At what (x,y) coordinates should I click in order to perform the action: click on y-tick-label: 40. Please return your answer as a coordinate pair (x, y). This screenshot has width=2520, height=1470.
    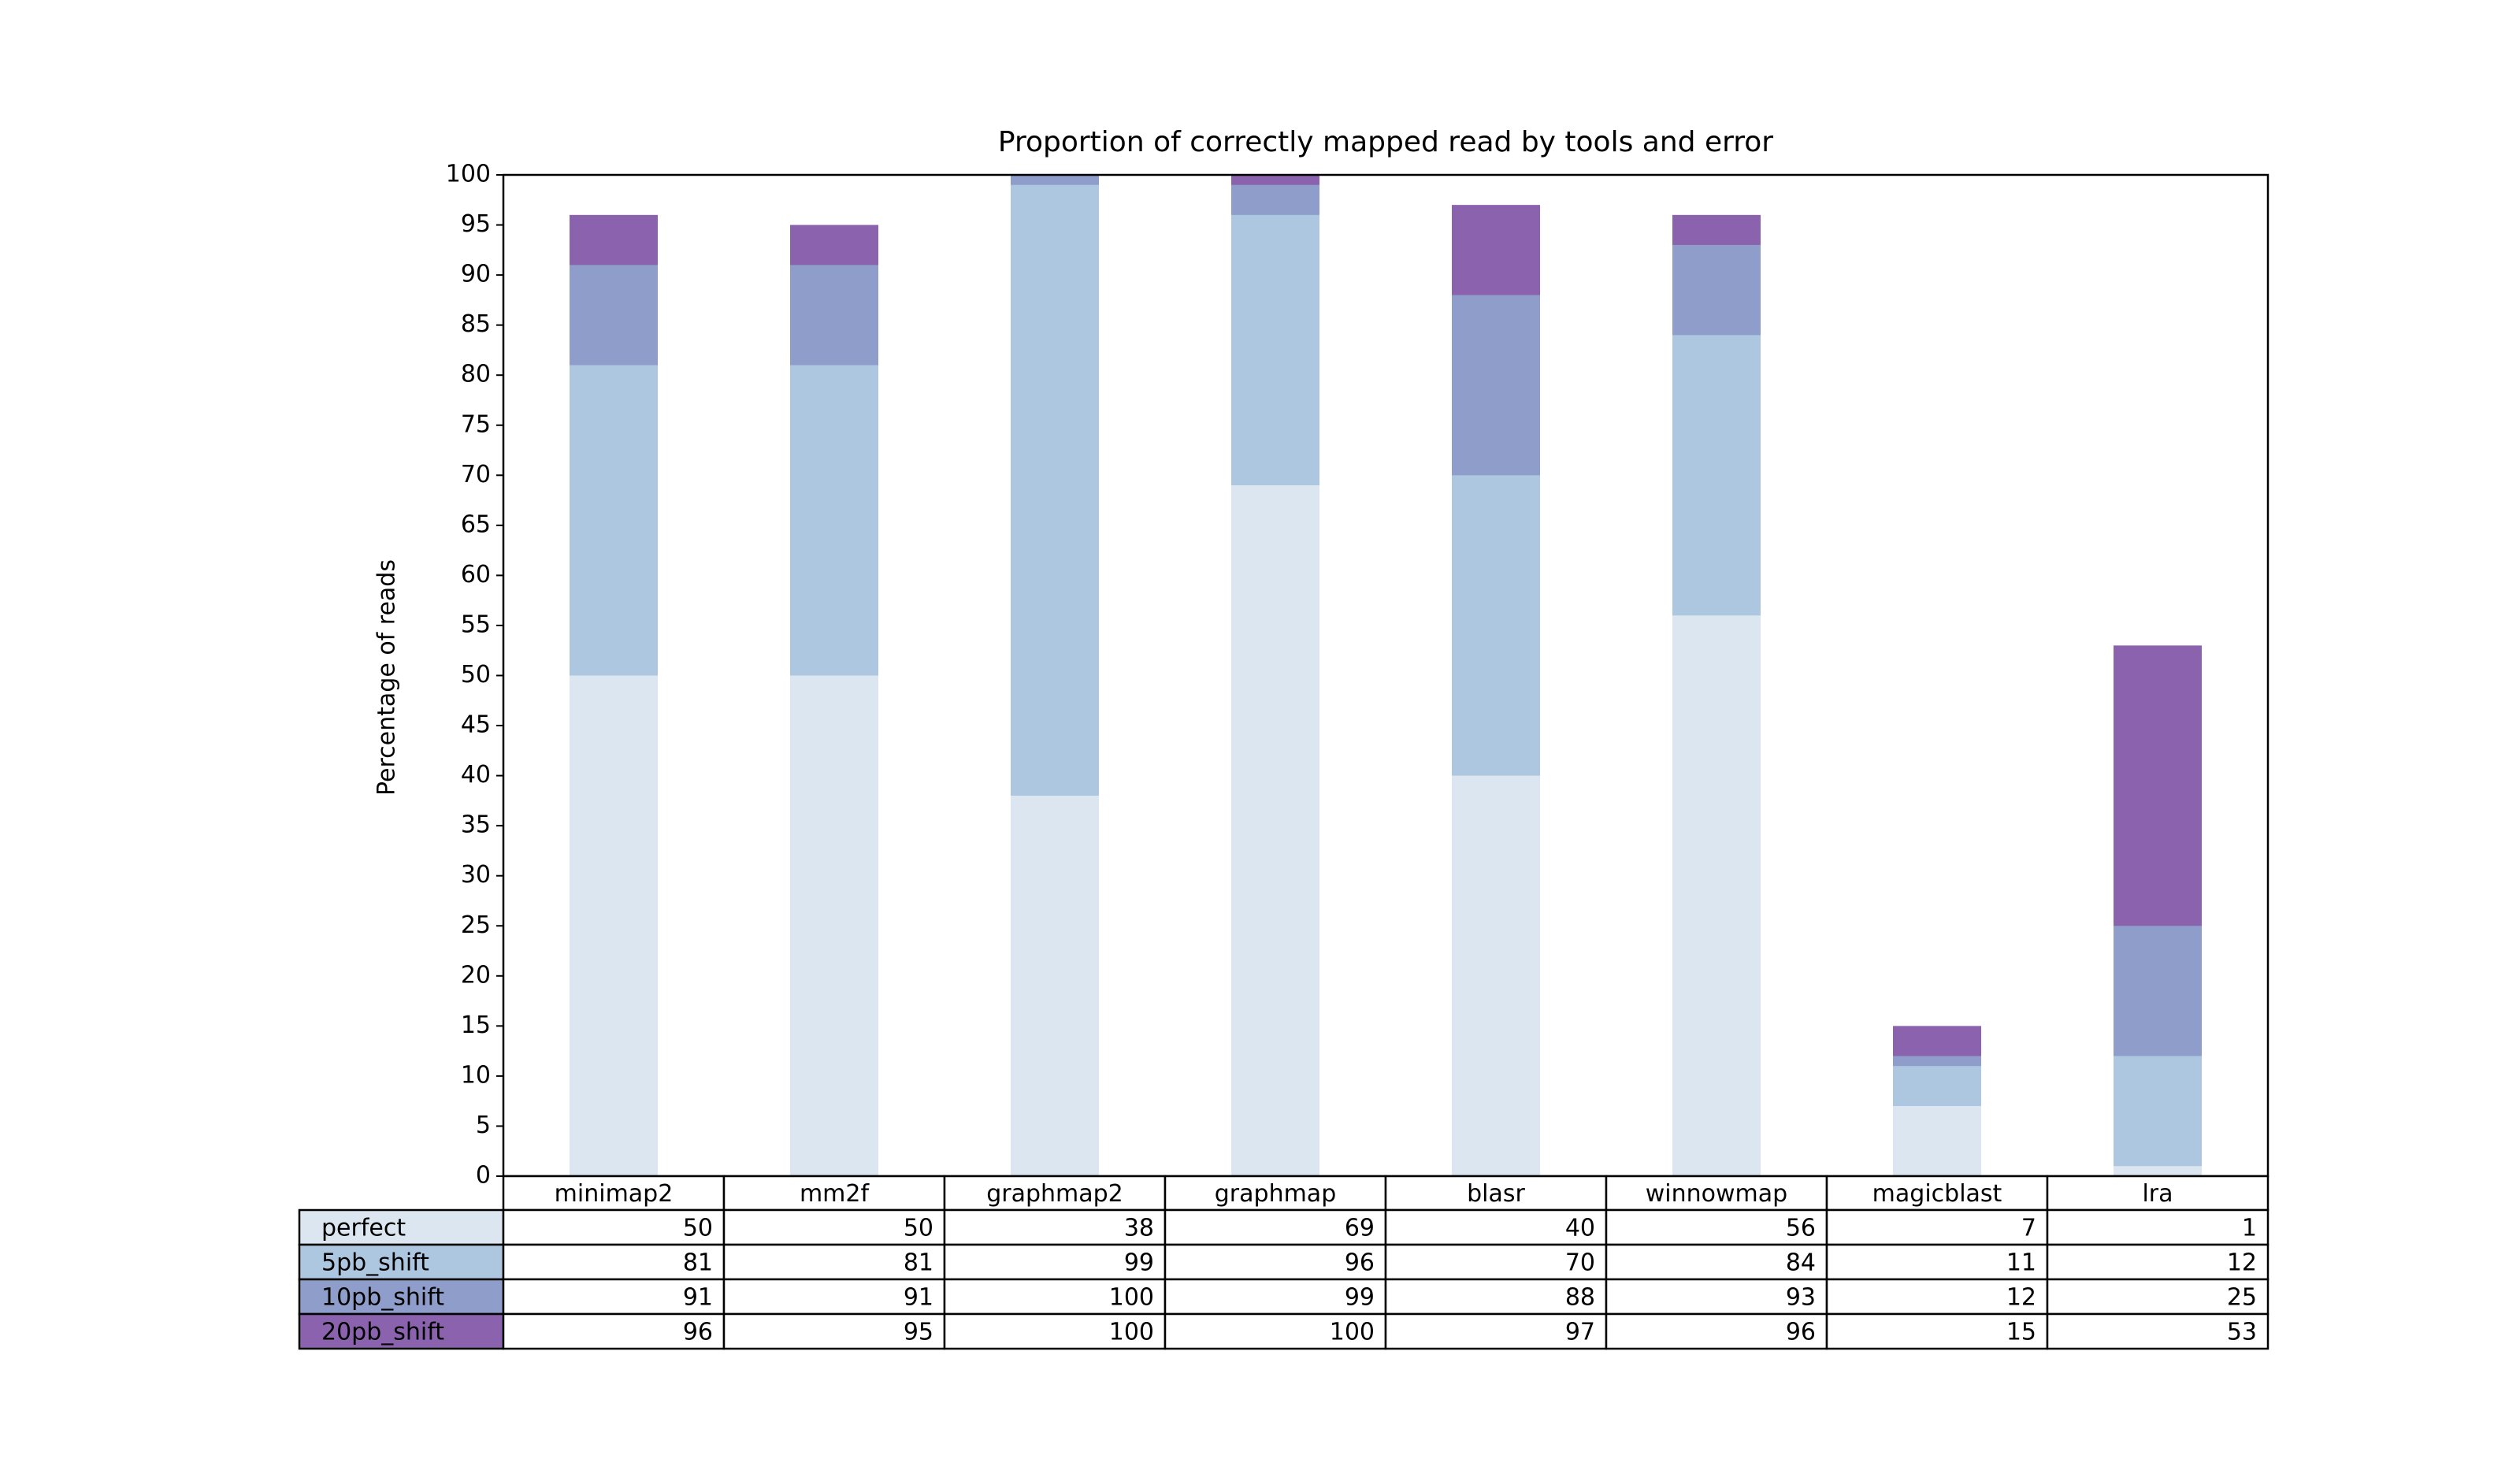
    Looking at the image, I should click on (476, 775).